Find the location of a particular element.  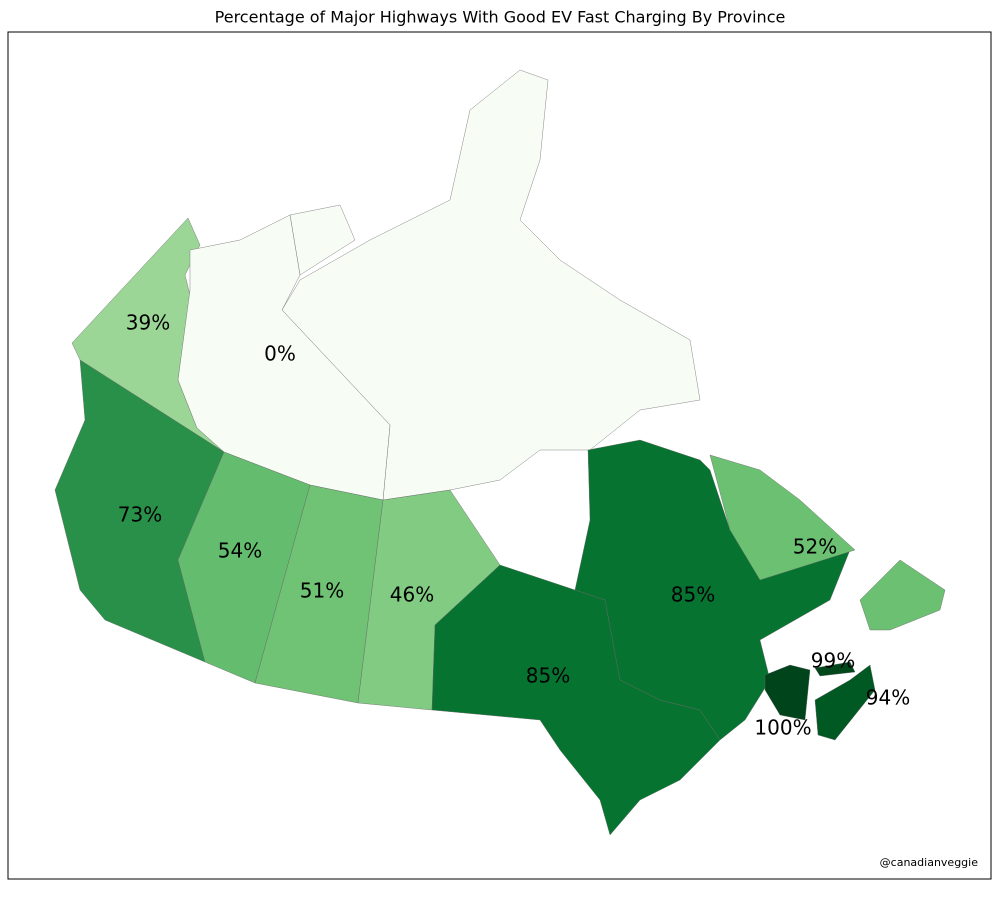

value-label: 100% is located at coordinates (782, 728).